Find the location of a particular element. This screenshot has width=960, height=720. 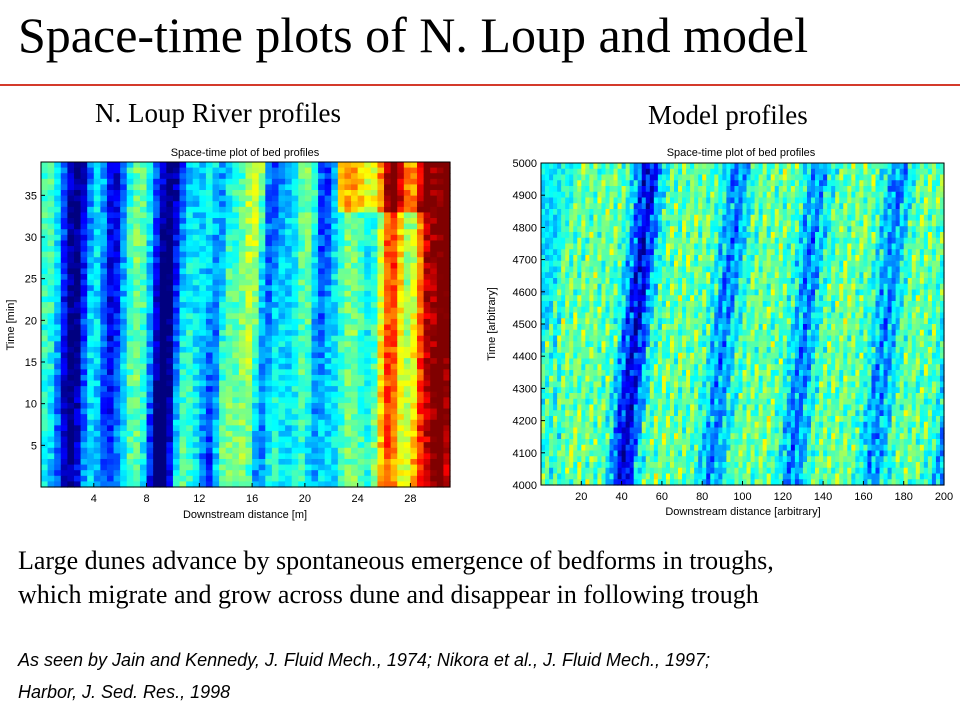

x-tick-label: 20 is located at coordinates (305, 499).